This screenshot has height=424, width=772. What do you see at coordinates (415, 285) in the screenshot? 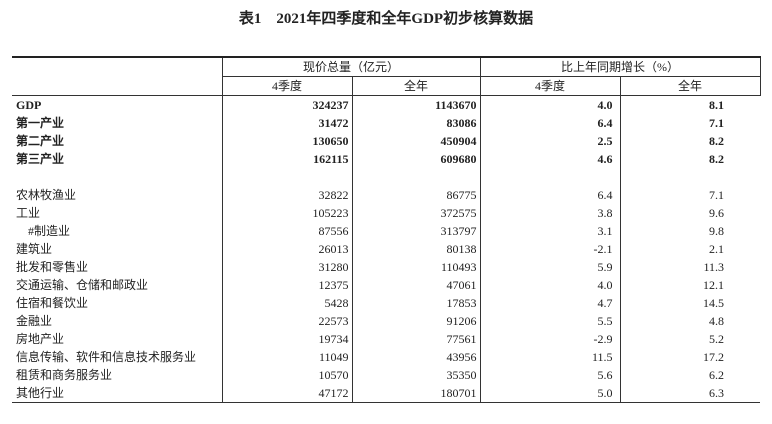
I see `cell: 47061` at bounding box center [415, 285].